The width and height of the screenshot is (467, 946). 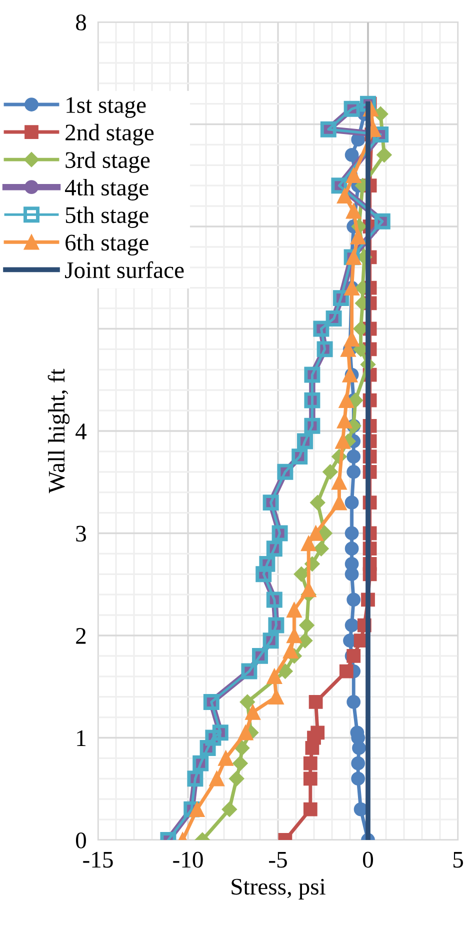 What do you see at coordinates (59, 431) in the screenshot?
I see `y-axis-title: Wall hight, ft` at bounding box center [59, 431].